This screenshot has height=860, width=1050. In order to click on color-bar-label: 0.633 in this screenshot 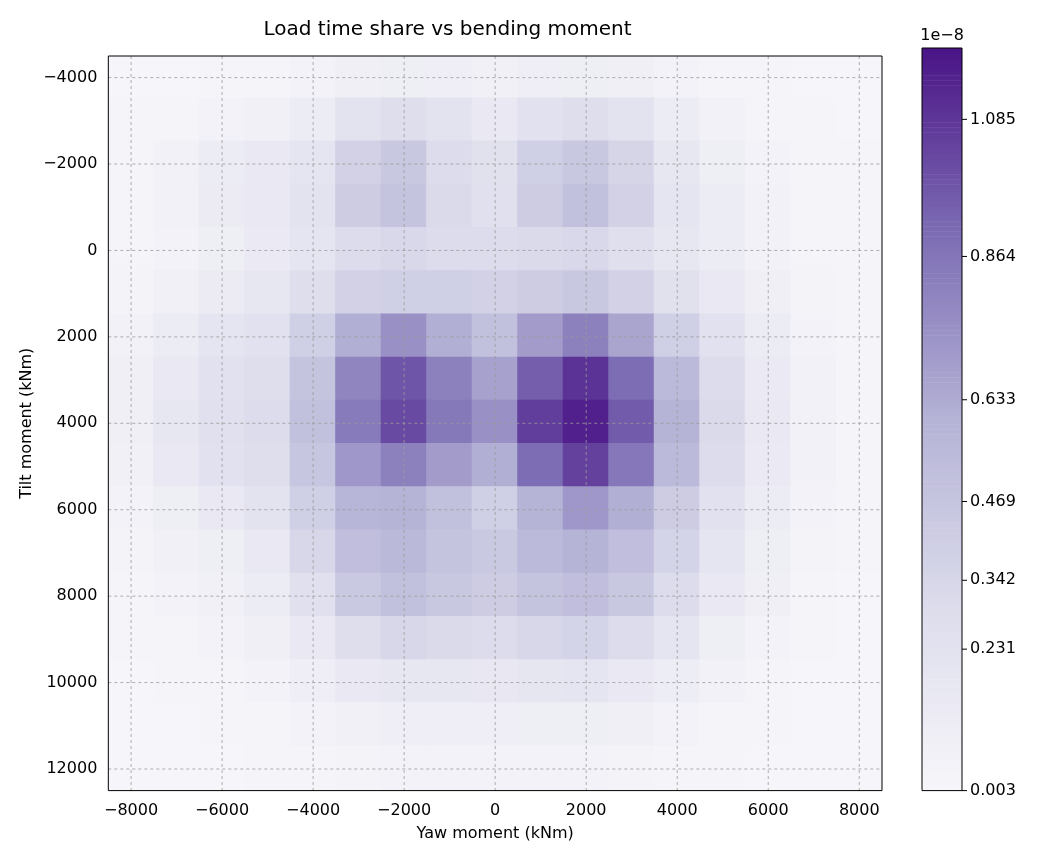, I will do `click(993, 398)`.